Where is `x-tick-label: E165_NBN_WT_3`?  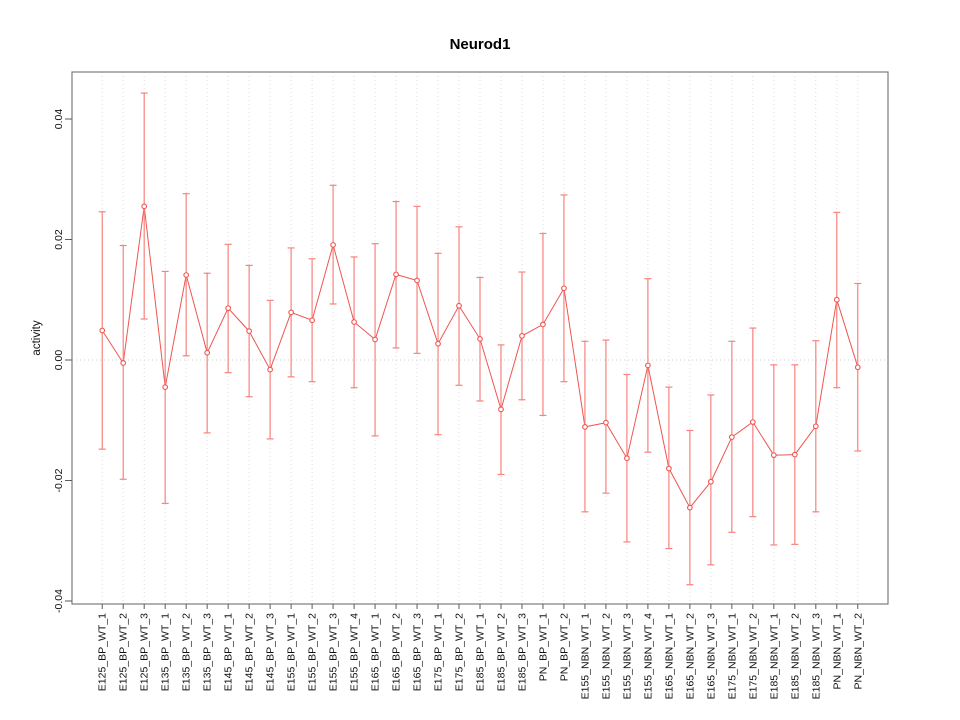
x-tick-label: E165_NBN_WT_3 is located at coordinates (711, 656).